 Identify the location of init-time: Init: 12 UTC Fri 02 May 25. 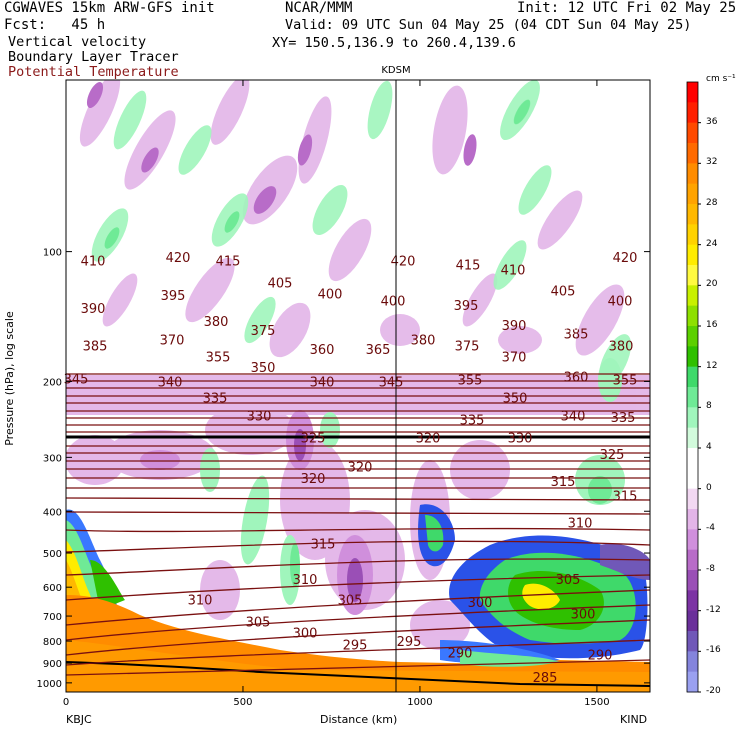
(627, 8).